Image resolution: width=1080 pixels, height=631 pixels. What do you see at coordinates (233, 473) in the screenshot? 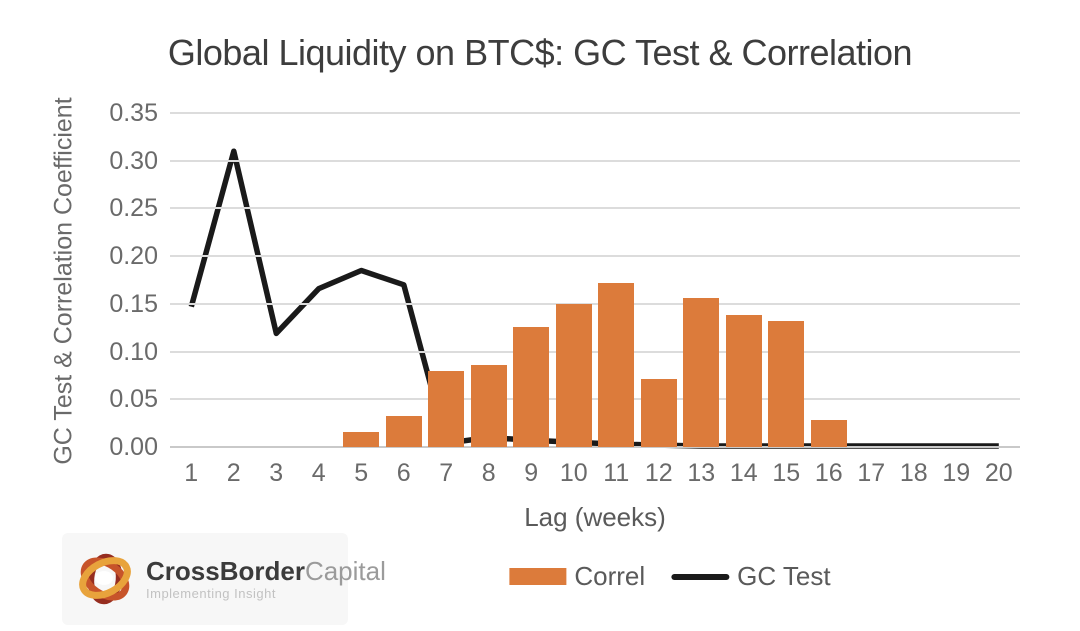
I see `x-tick-label: 2` at bounding box center [233, 473].